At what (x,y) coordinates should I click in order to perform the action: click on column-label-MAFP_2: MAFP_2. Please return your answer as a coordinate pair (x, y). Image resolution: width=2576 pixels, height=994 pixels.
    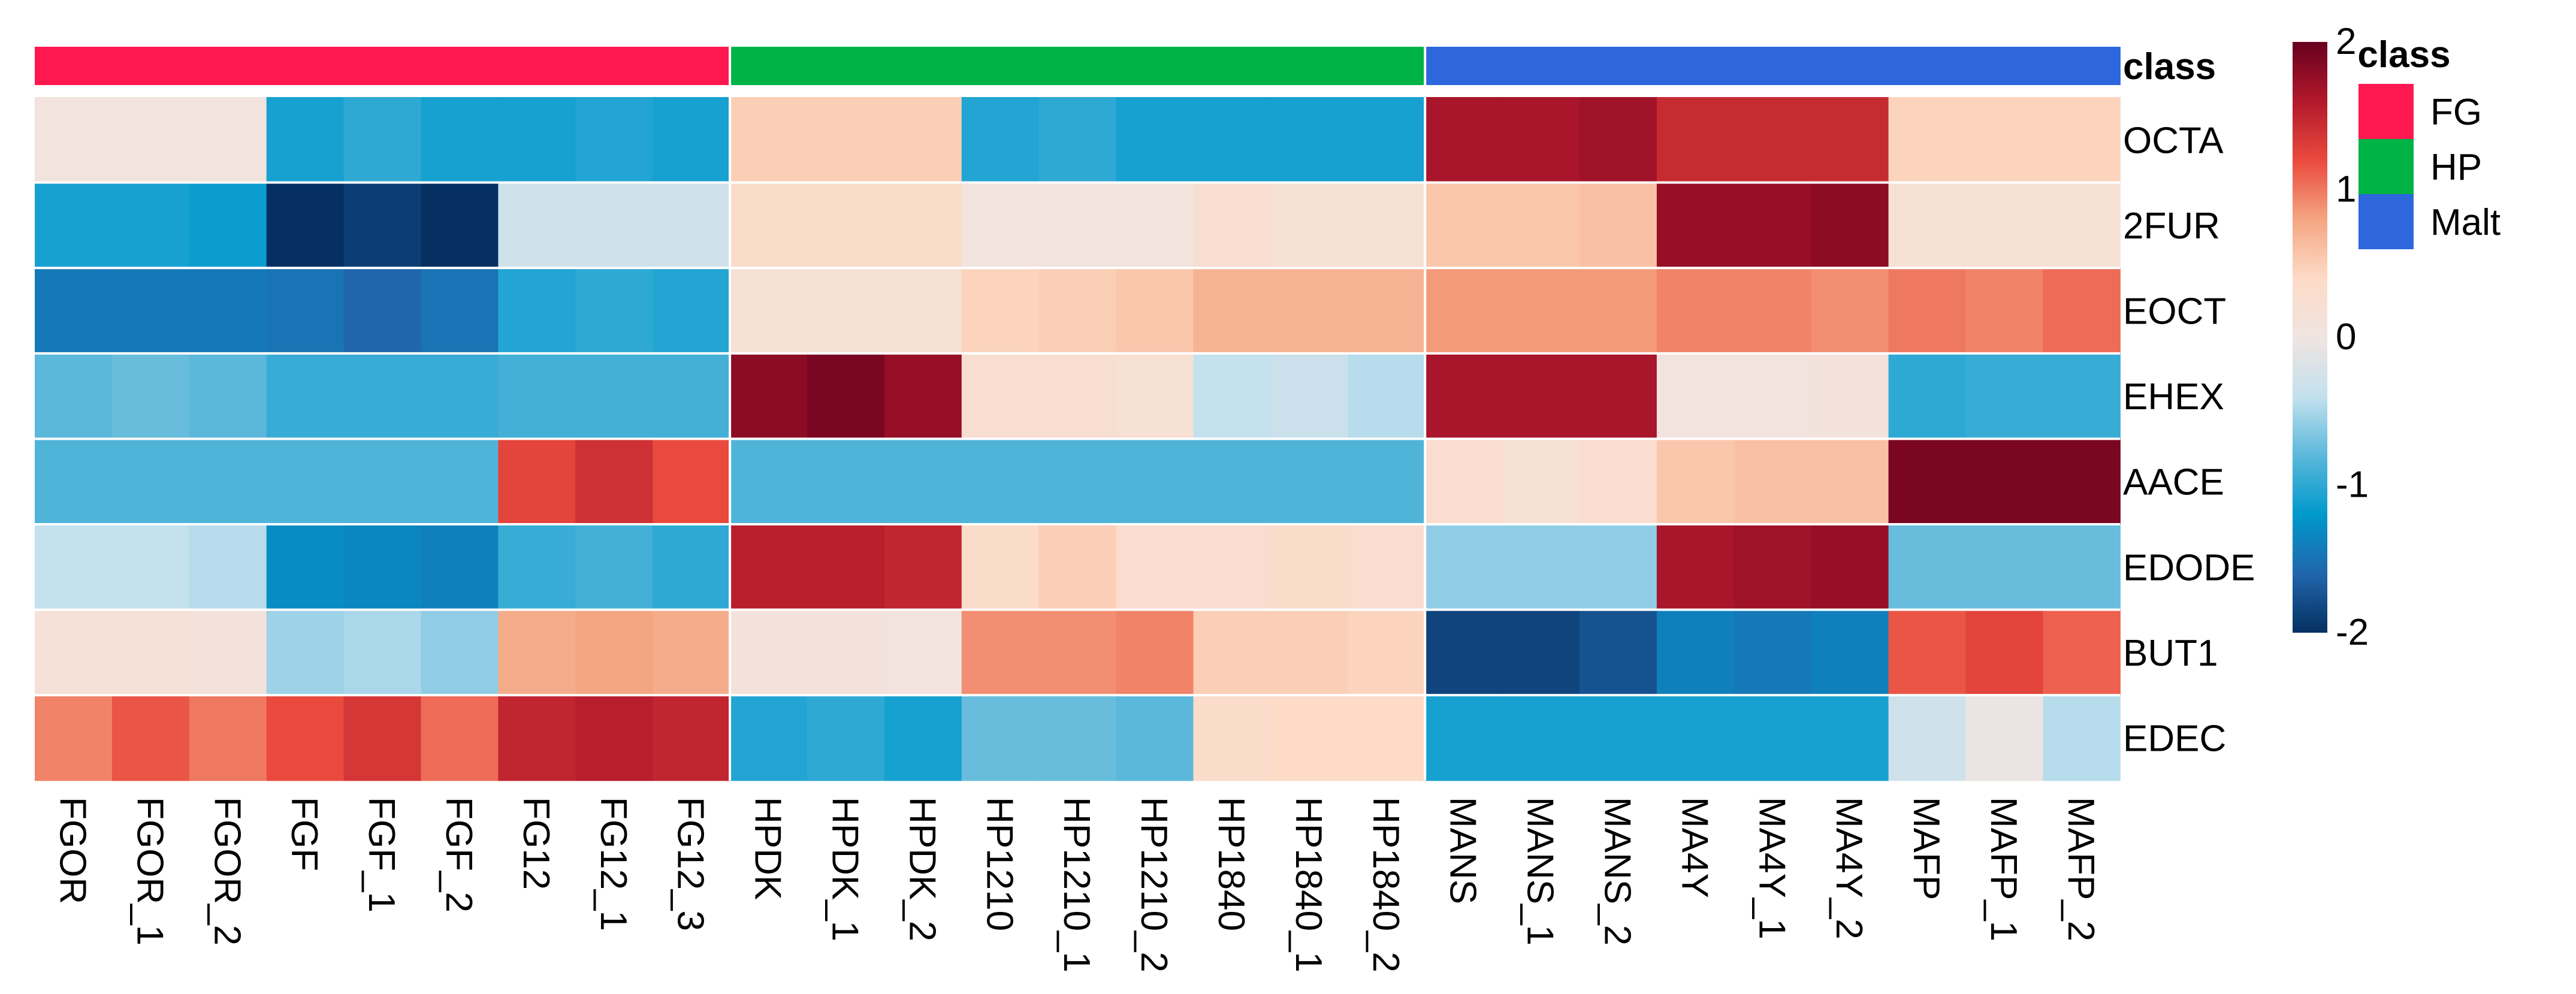
    Looking at the image, I should click on (2081, 869).